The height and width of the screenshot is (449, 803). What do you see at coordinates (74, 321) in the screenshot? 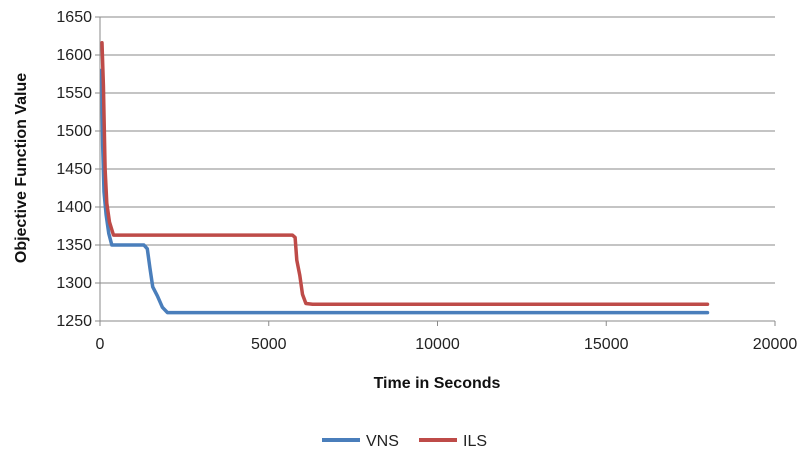
I see `y-tick-label: 1250` at bounding box center [74, 321].